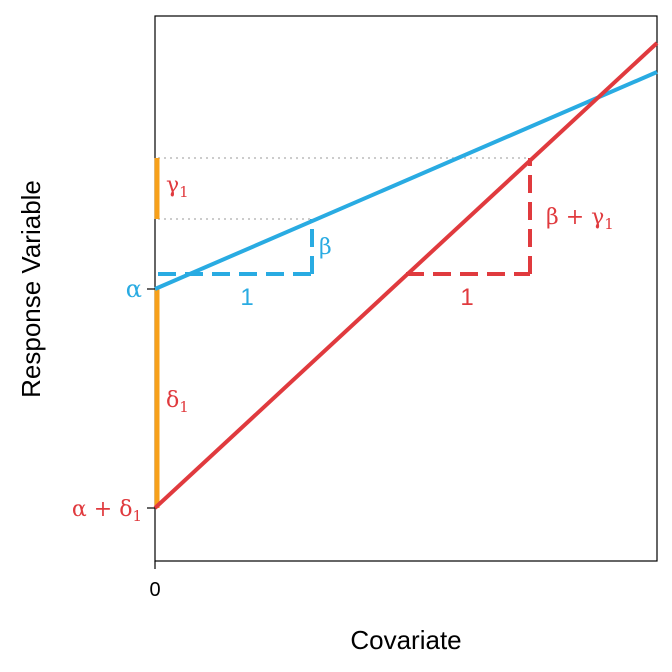 The width and height of the screenshot is (672, 672). I want to click on delta-label: δ1, so click(177, 402).